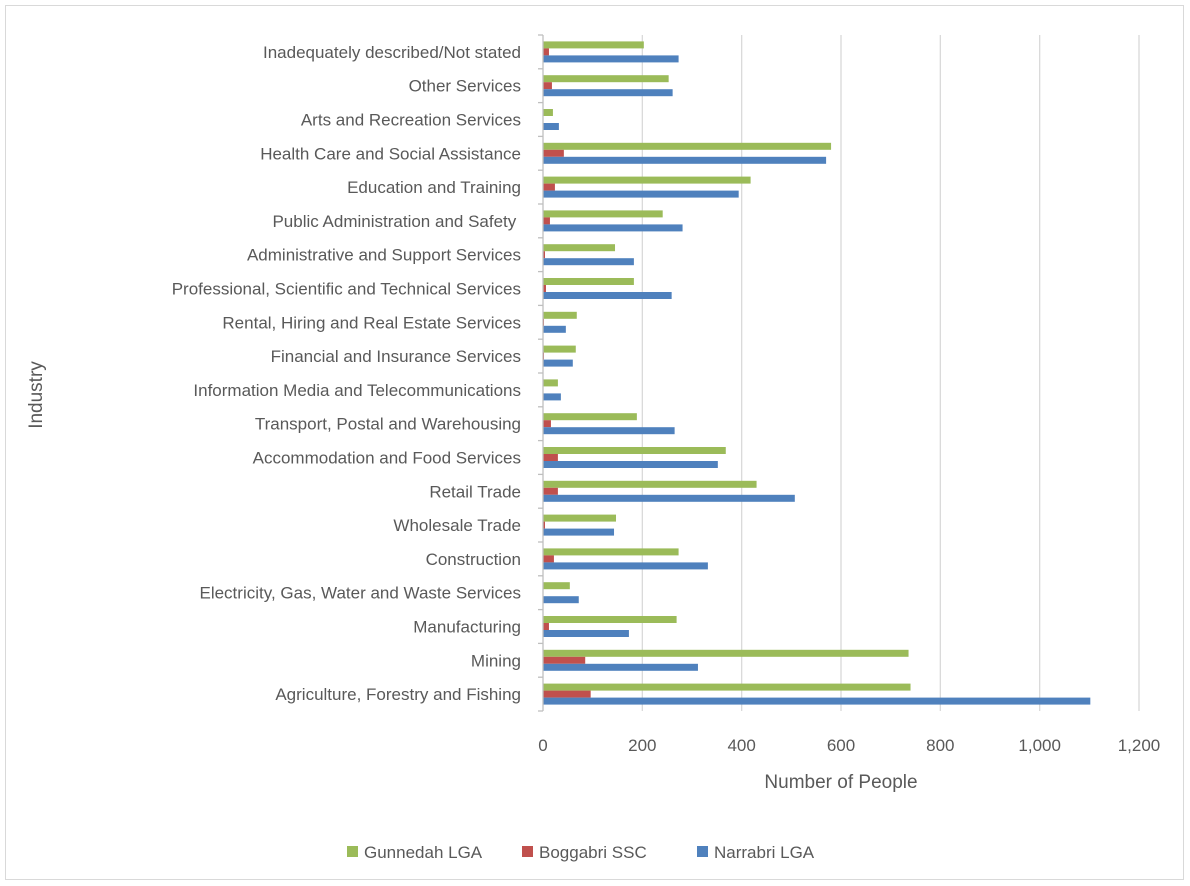  I want to click on x-tick-label: 1,200, so click(1139, 745).